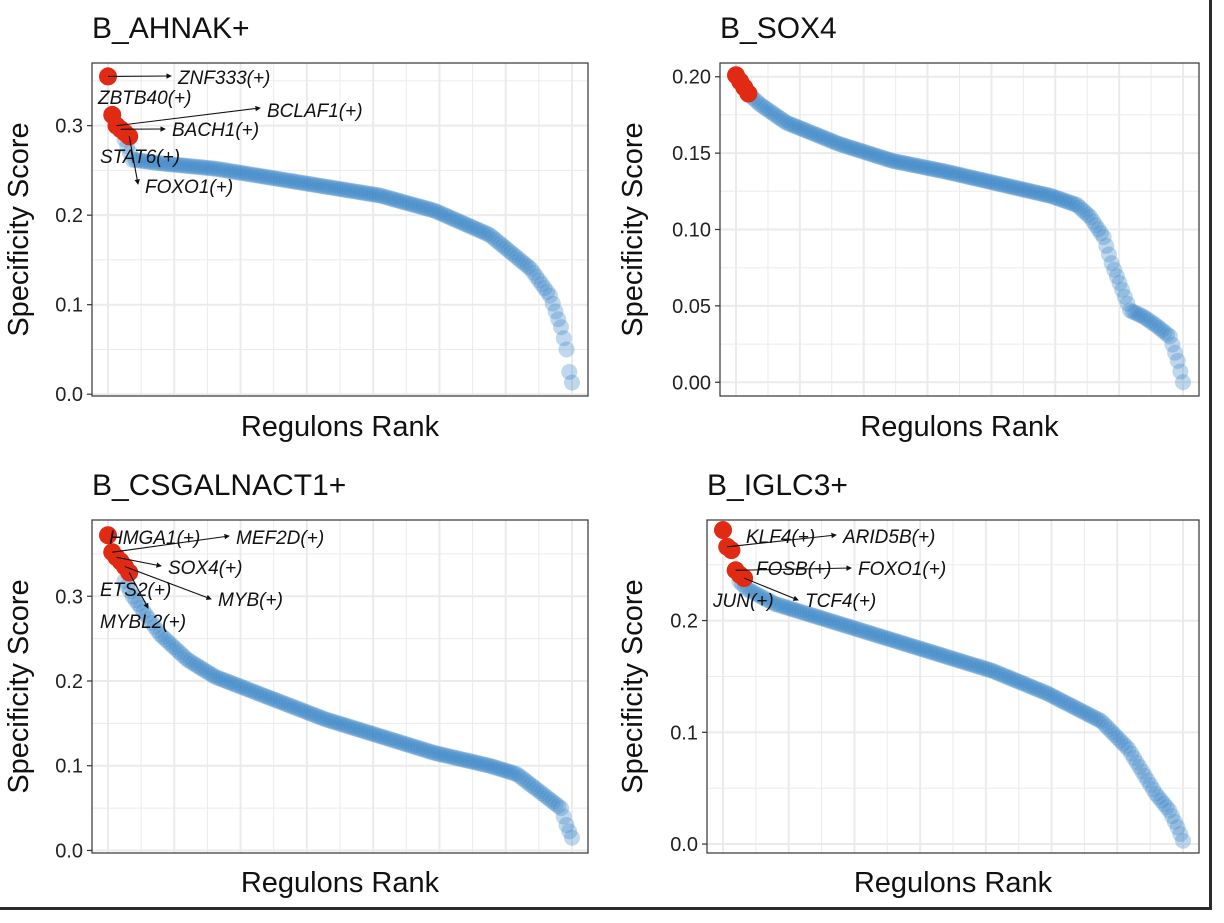 The width and height of the screenshot is (1224, 923). I want to click on y-tick-label: 0.05, so click(691, 307).